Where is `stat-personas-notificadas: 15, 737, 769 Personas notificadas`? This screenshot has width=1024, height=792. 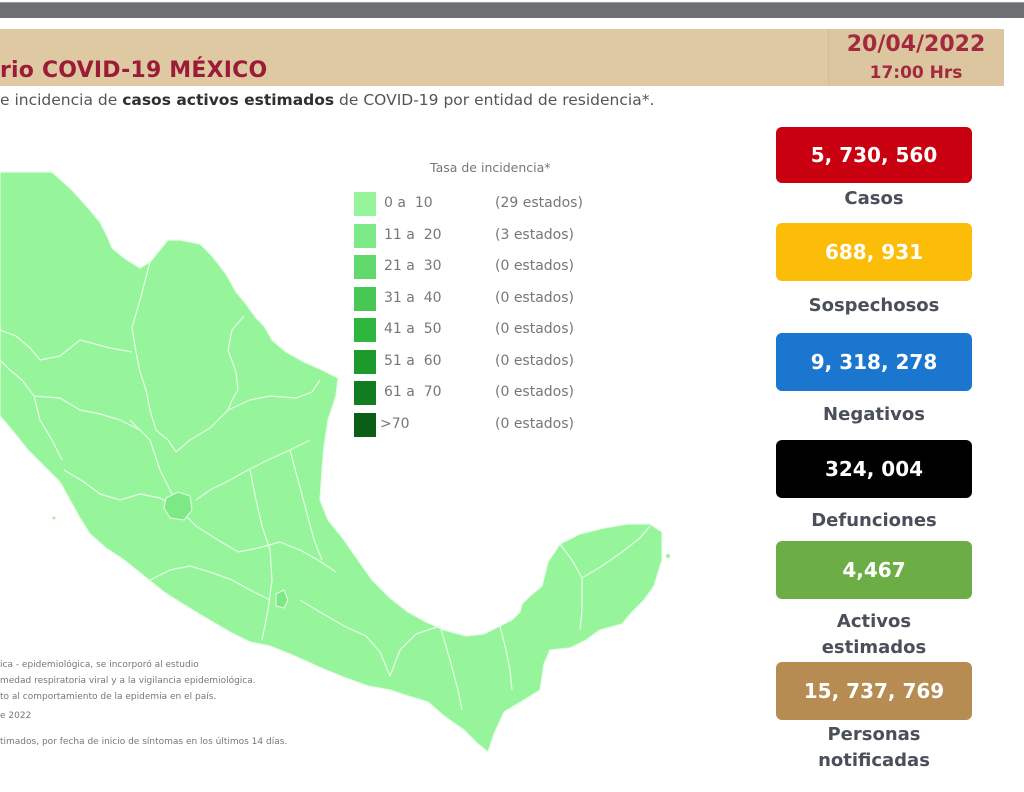
stat-personas-notificadas: 15, 737, 769 Personas notificadas is located at coordinates (874, 718).